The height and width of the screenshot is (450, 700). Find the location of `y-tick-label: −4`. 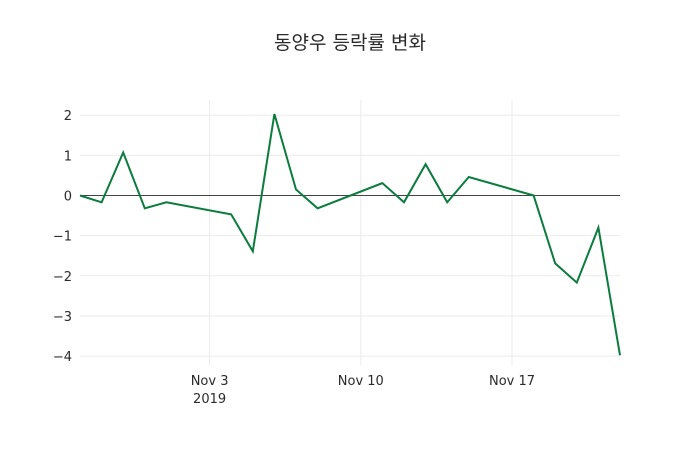

y-tick-label: −4 is located at coordinates (62, 357).